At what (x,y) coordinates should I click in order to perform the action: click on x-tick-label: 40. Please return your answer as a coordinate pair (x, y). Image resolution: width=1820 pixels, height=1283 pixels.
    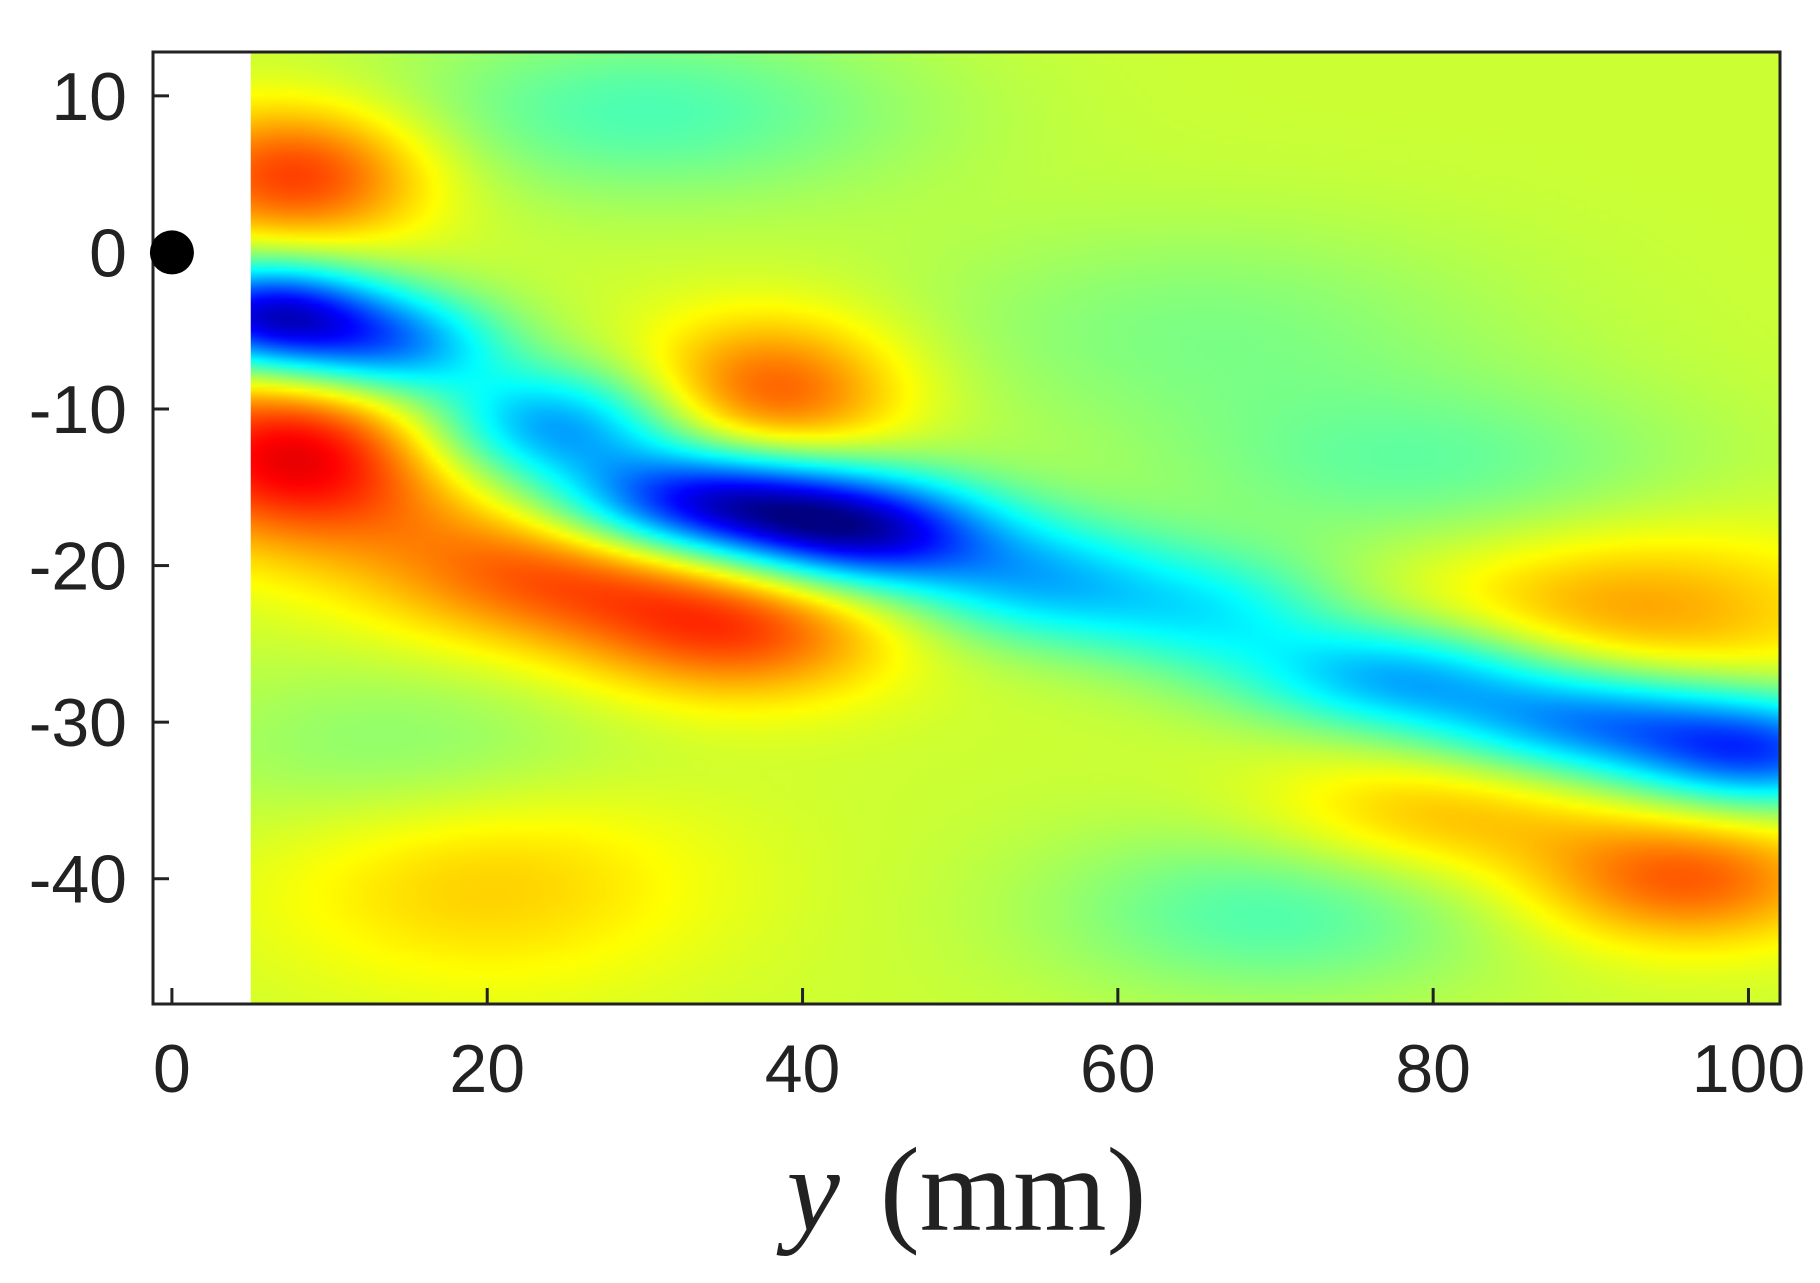
    Looking at the image, I should click on (803, 1069).